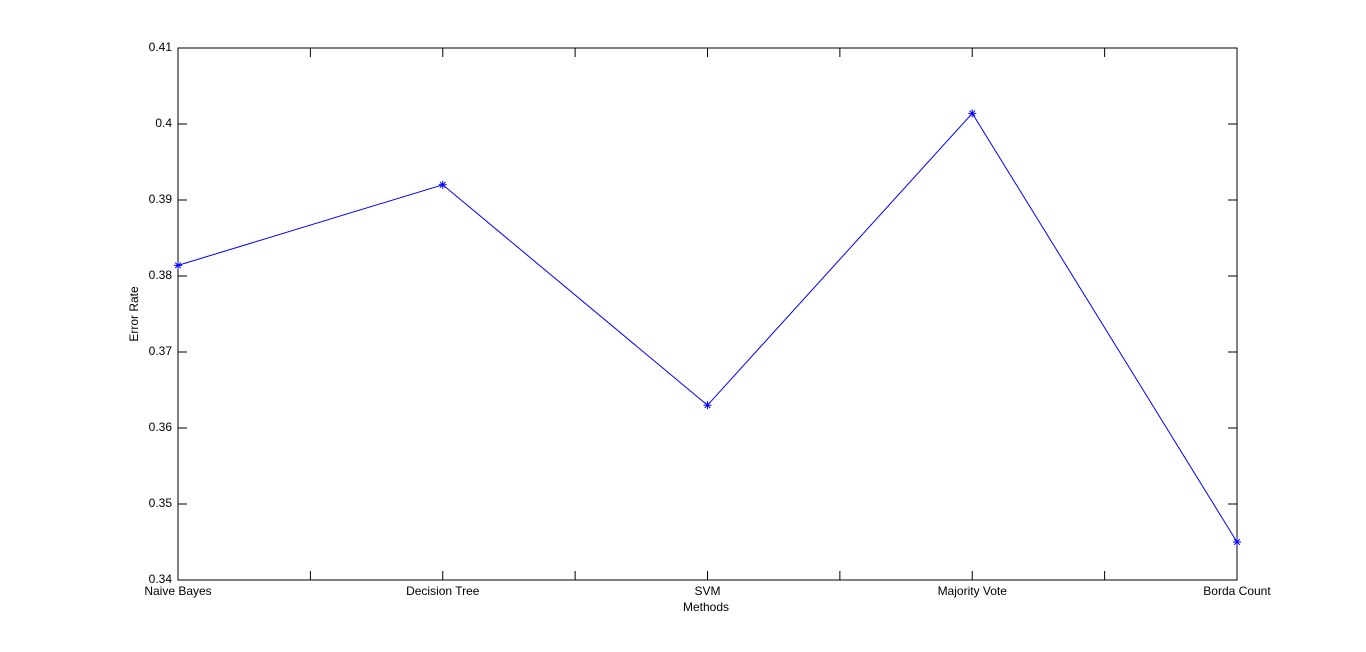  I want to click on x-tick-label: Borda Count, so click(1237, 591).